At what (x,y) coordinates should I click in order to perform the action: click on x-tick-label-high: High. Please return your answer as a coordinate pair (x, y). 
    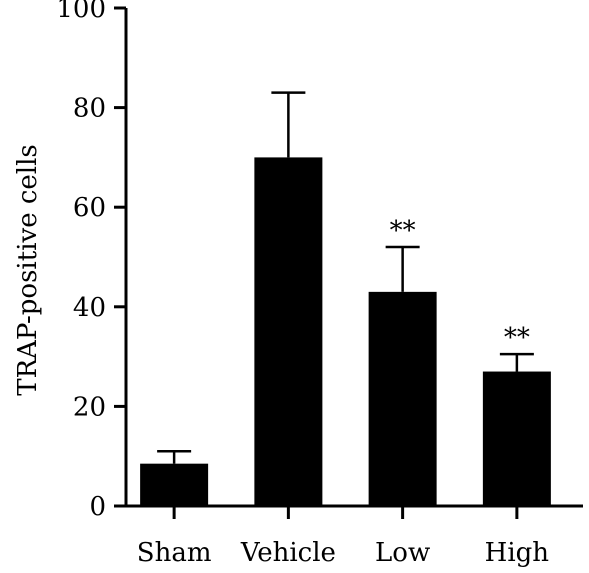
    Looking at the image, I should click on (517, 553).